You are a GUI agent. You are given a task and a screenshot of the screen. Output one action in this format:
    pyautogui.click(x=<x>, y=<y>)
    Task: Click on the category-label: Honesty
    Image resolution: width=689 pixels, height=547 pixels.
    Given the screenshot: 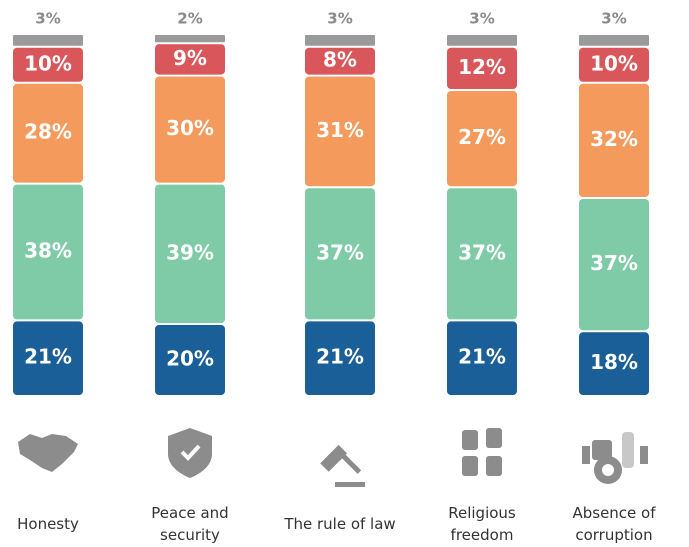 What is the action you would take?
    pyautogui.click(x=48, y=523)
    